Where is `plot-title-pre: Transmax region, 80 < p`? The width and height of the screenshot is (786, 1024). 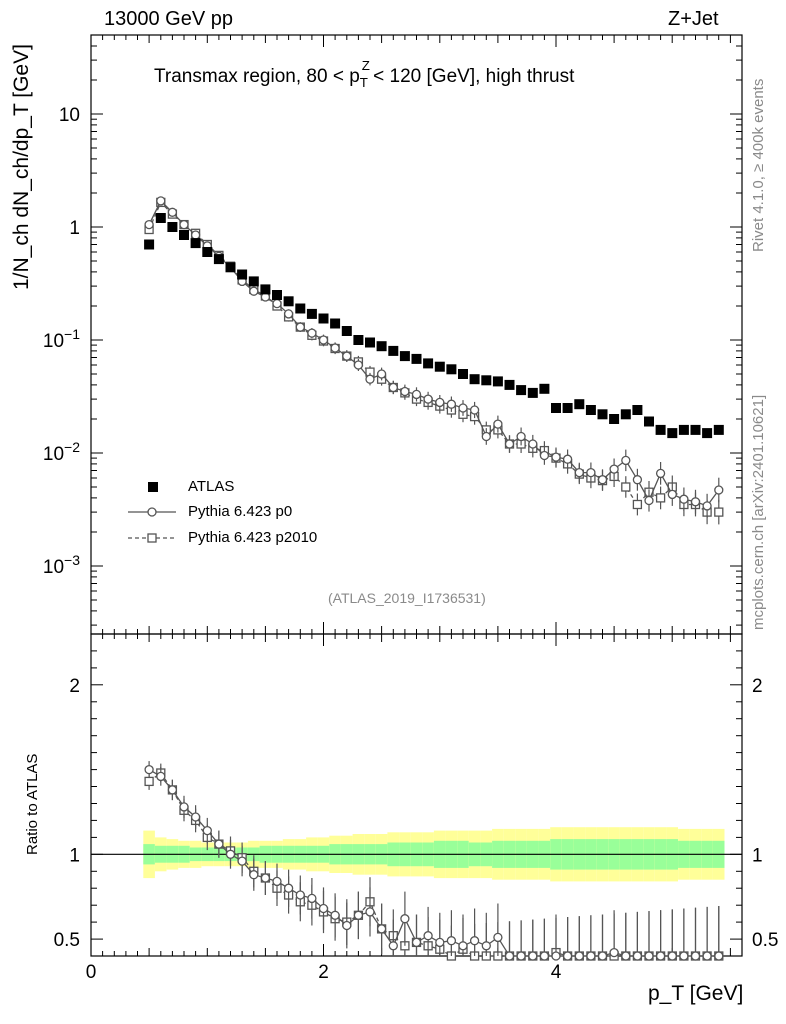
plot-title-pre: Transmax region, 80 < p is located at coordinates (257, 76).